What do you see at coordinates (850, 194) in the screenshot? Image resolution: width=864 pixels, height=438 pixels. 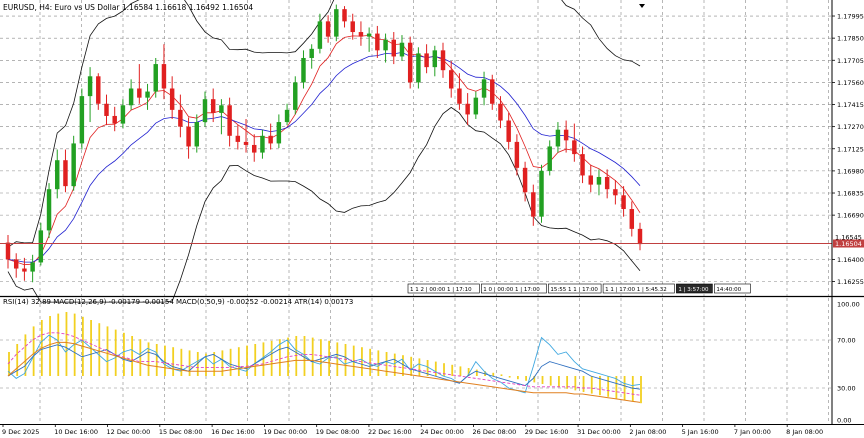 I see `price-tick-label: 1.16835` at bounding box center [850, 194].